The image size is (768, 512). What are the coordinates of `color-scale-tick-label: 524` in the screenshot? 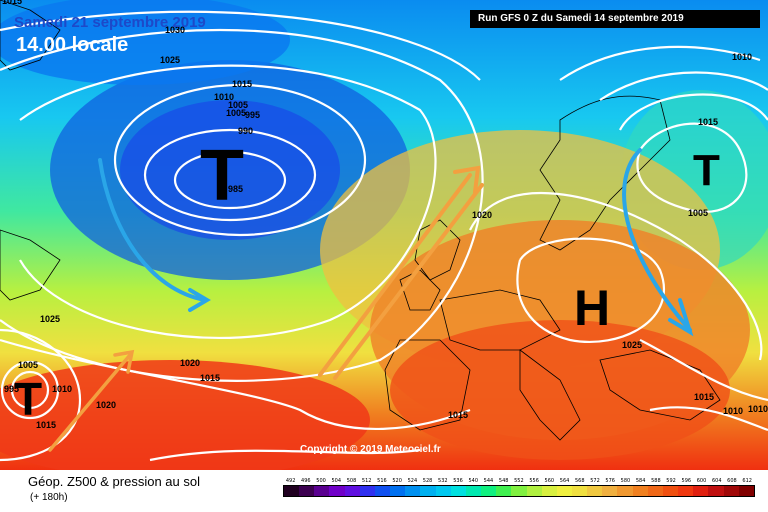 It's located at (412, 481).